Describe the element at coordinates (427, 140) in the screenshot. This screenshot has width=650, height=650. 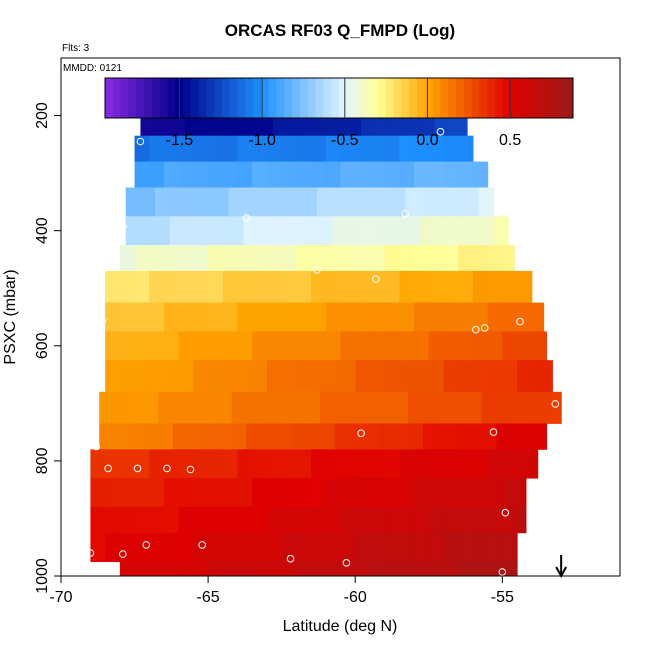
I see `colorbar-tick-label: 0.0` at that location.